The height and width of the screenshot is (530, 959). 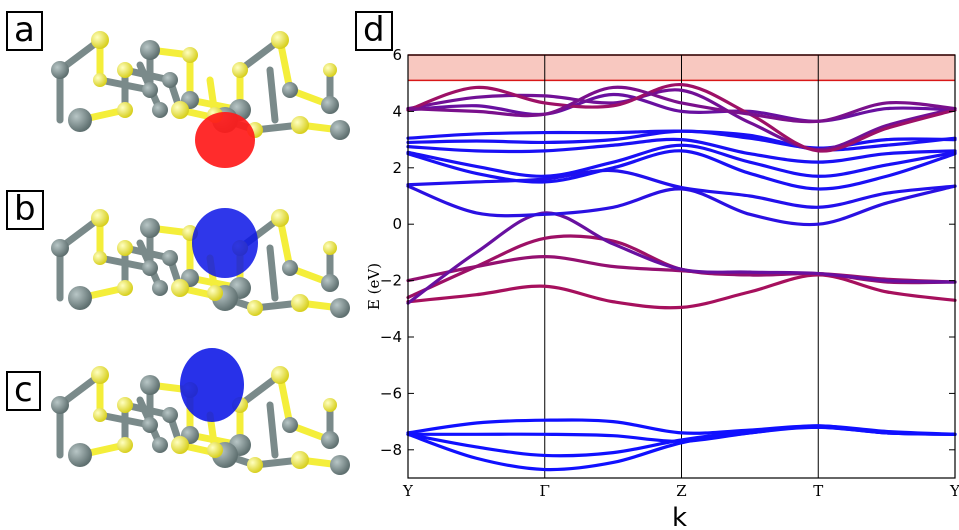 I want to click on y-tick-label: 2, so click(x=397, y=168).